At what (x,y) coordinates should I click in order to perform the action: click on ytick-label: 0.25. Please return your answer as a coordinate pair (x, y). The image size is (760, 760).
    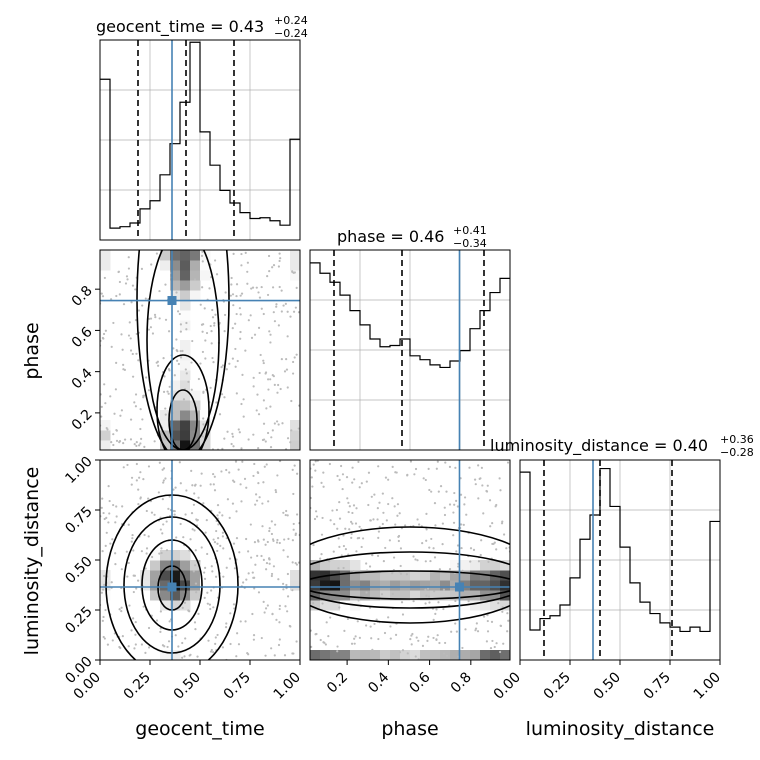
    Looking at the image, I should click on (78, 620).